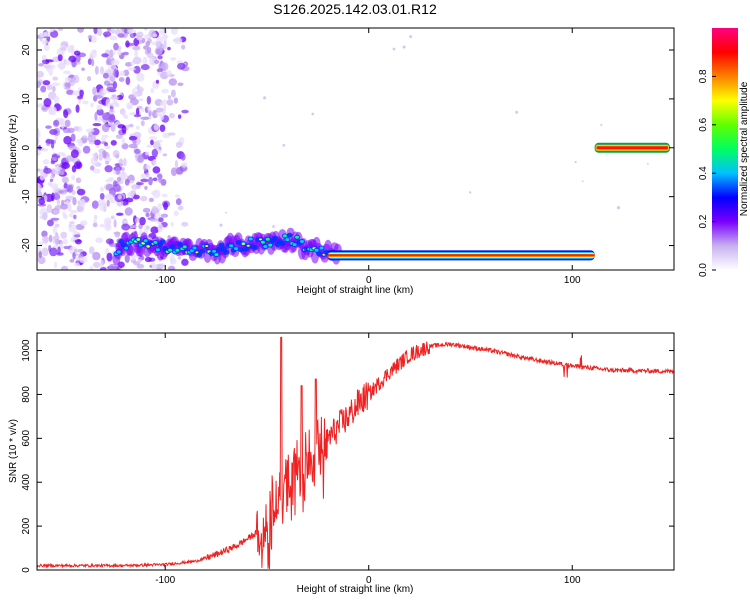 This screenshot has width=750, height=600. Describe the element at coordinates (13, 149) in the screenshot. I see `spectrogram-ylabel: Frequency (Hz)` at that location.